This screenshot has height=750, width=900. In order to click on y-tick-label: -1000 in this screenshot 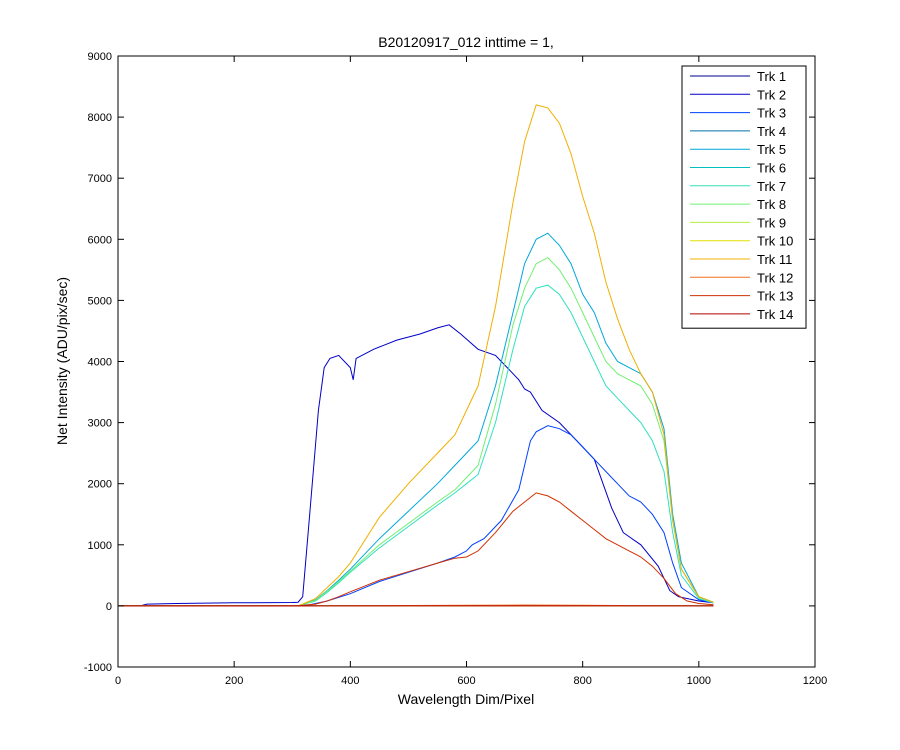, I will do `click(98, 668)`.